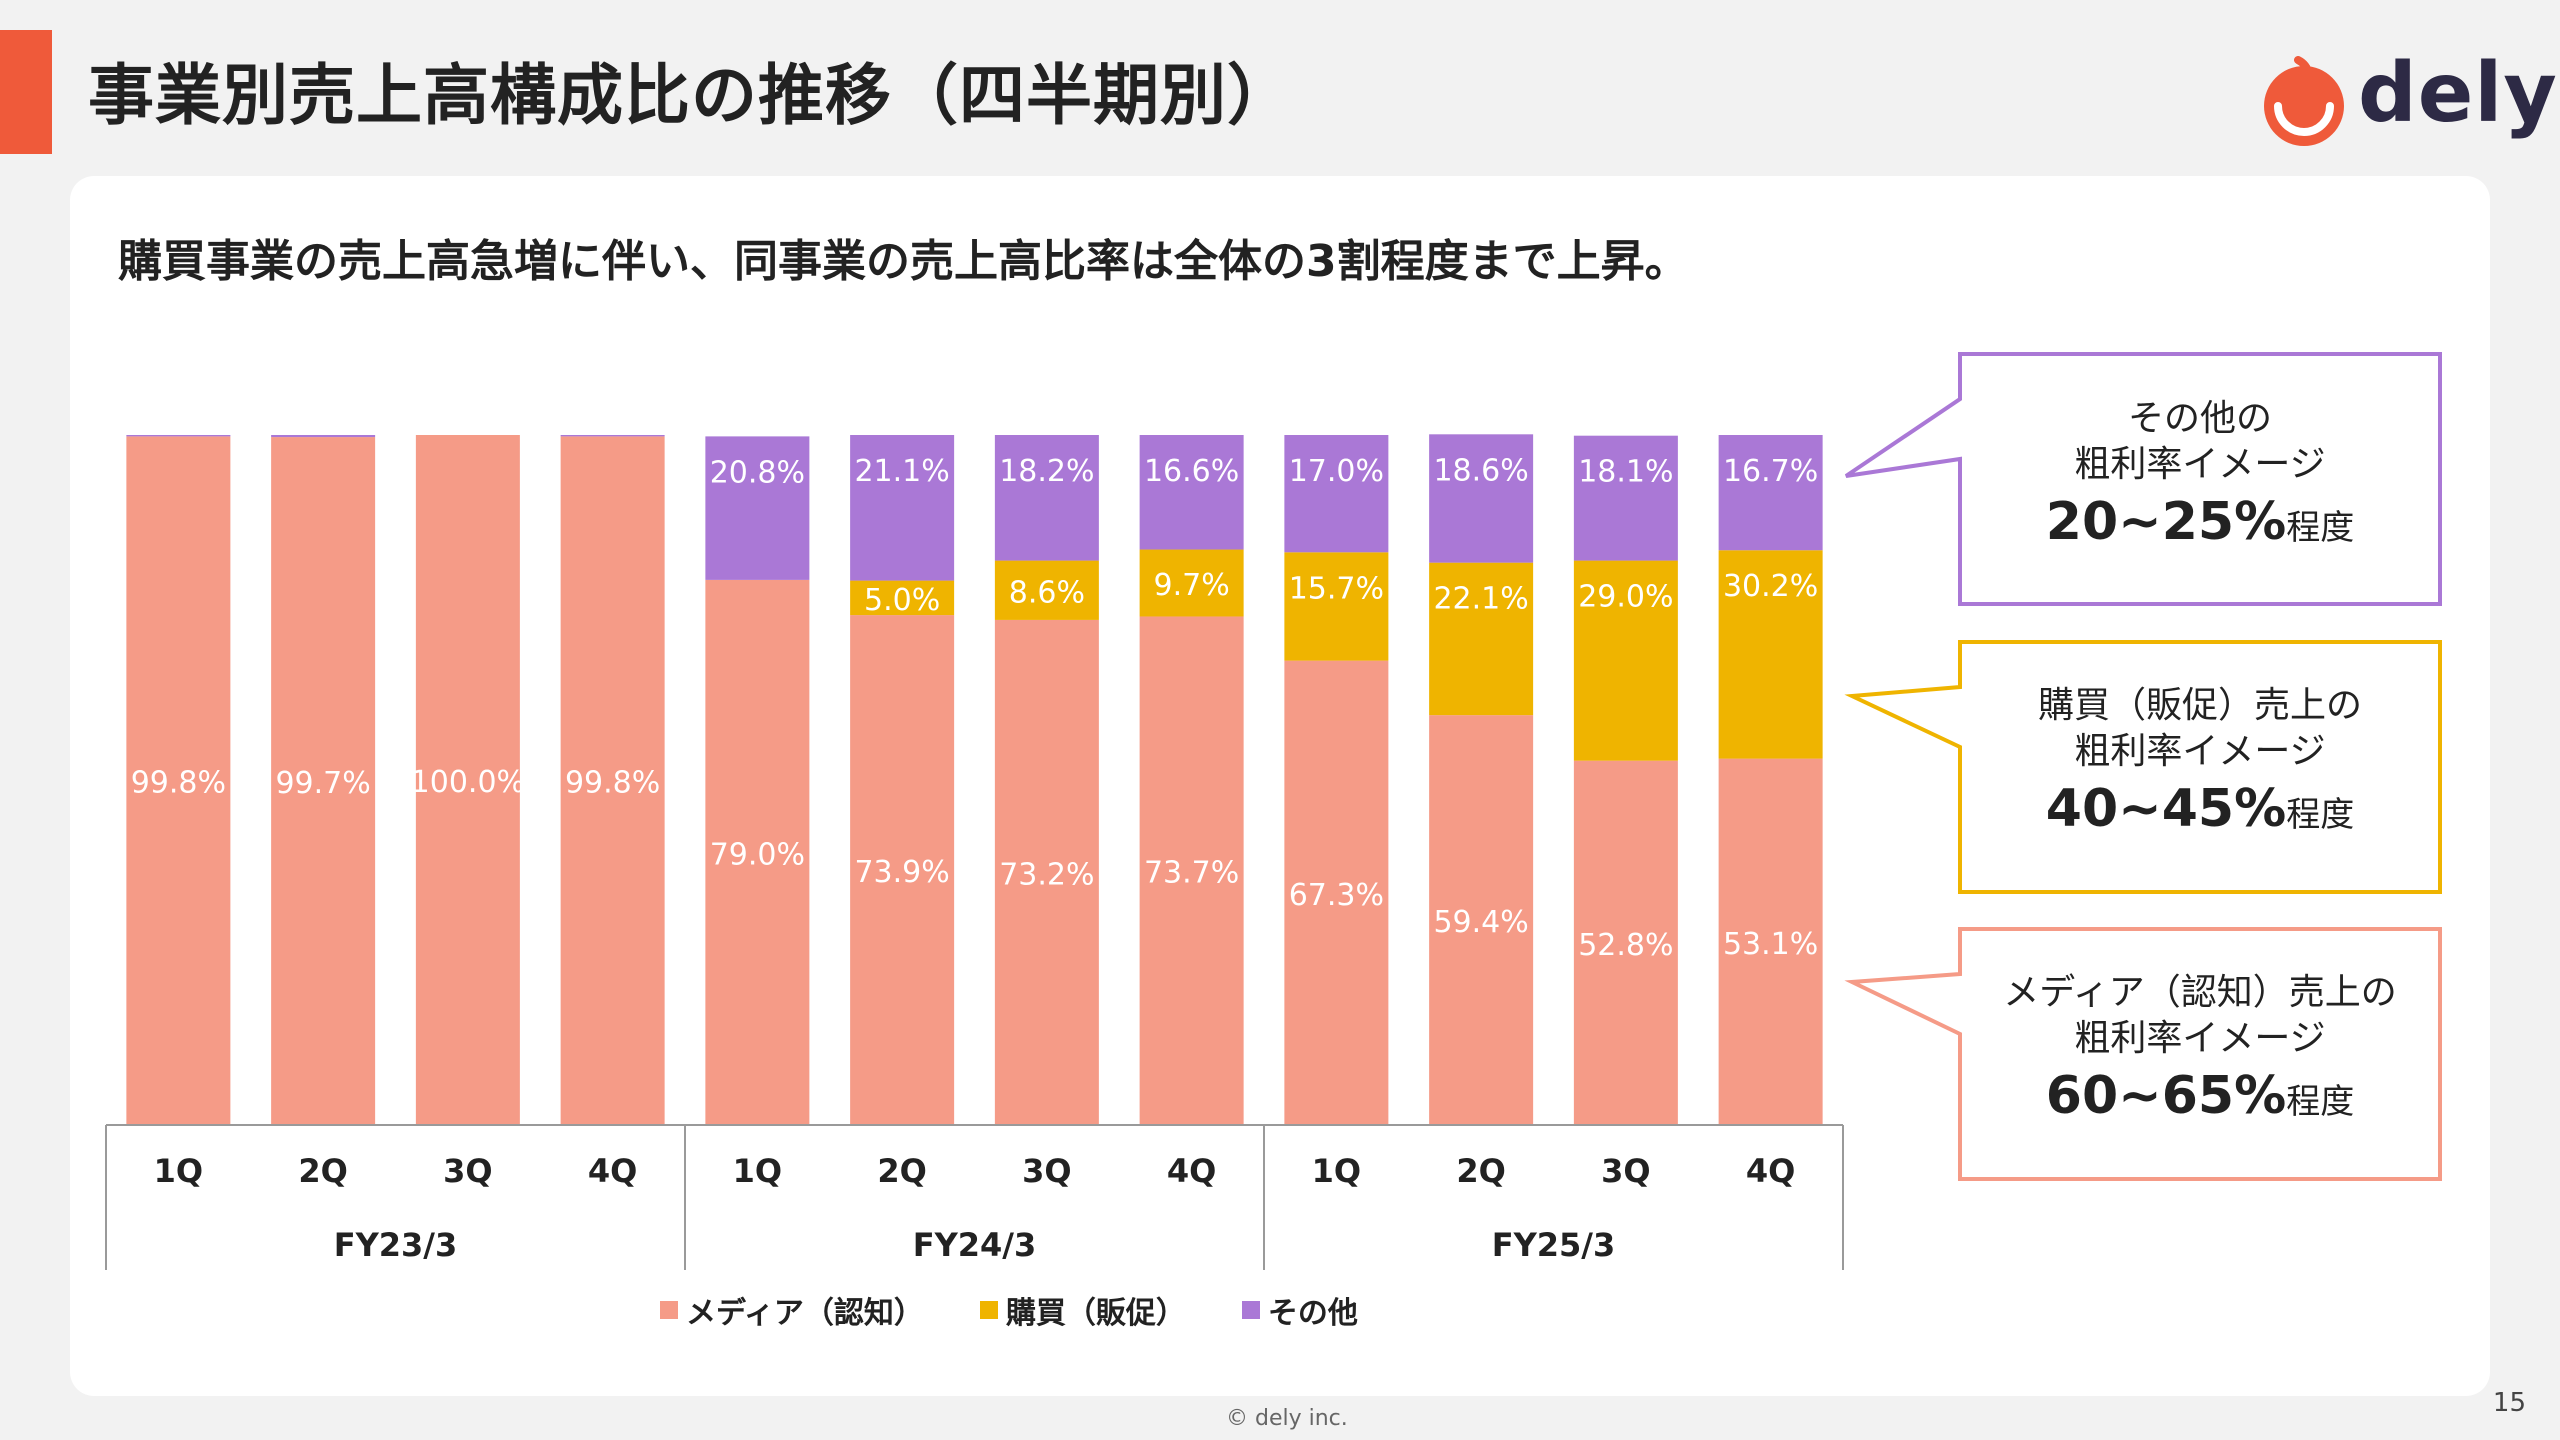  I want to click on data-label-media-6: 73.9%, so click(901, 872).